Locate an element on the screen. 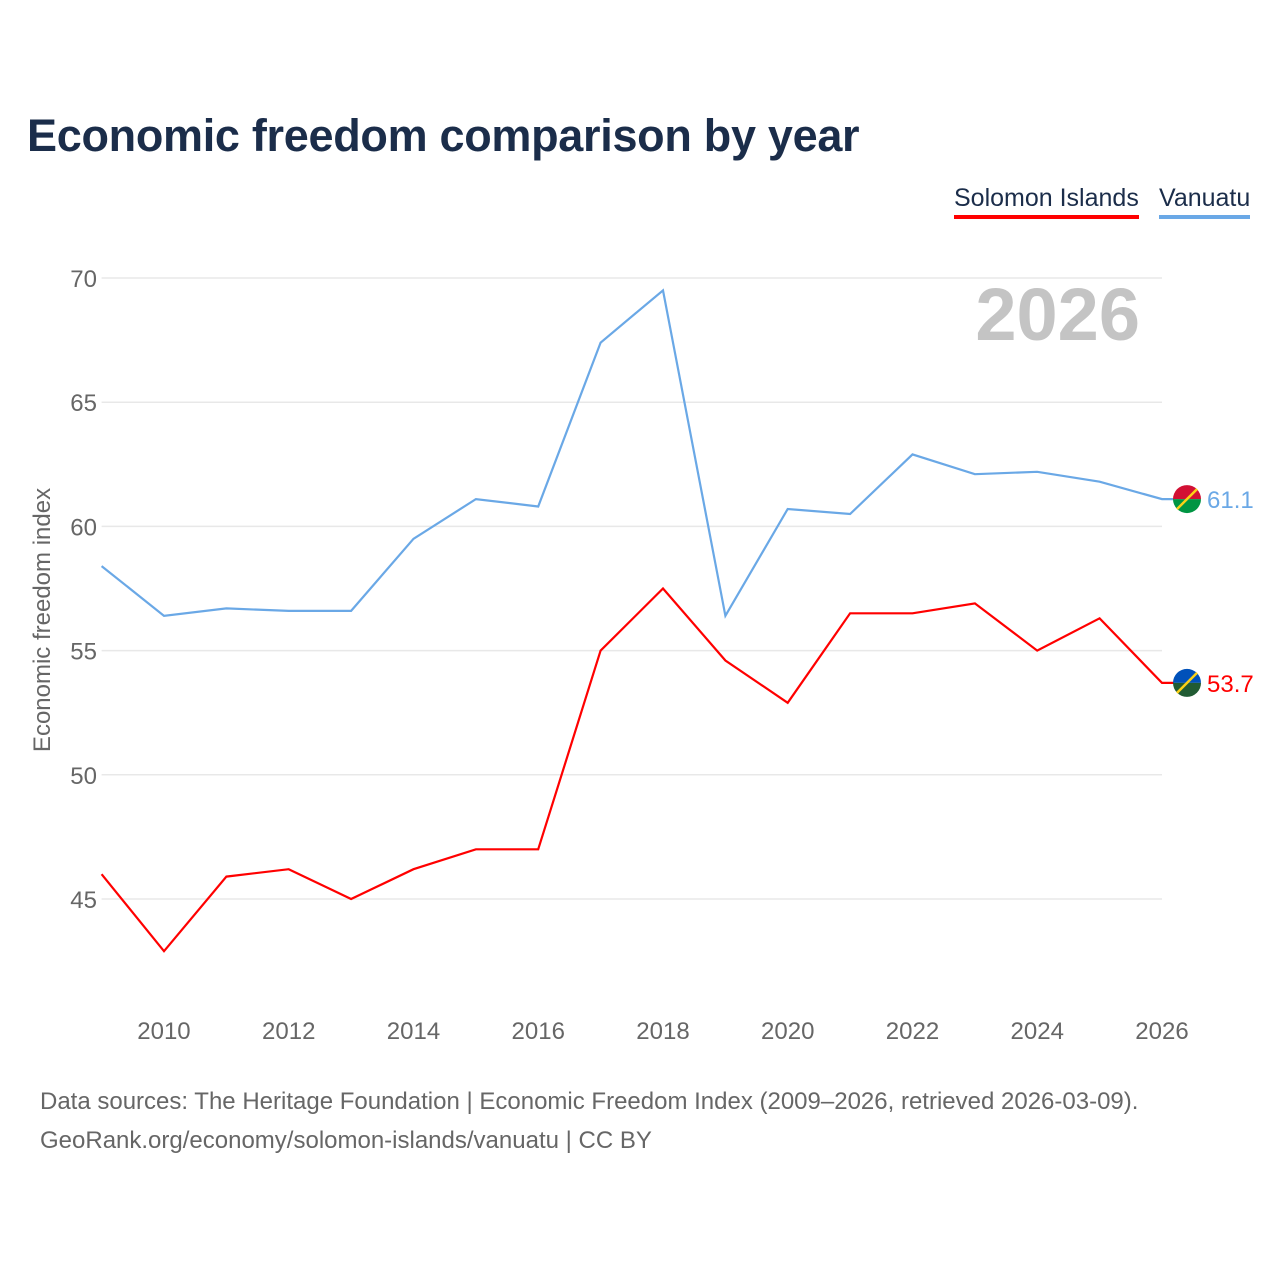  x-tick-label: 2010 is located at coordinates (163, 1031).